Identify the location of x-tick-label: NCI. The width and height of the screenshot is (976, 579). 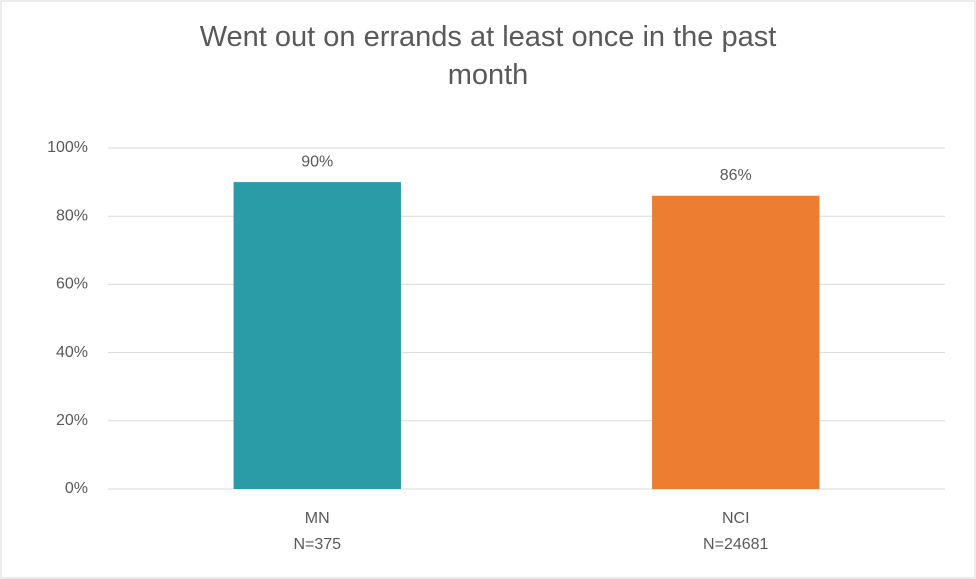
(736, 518).